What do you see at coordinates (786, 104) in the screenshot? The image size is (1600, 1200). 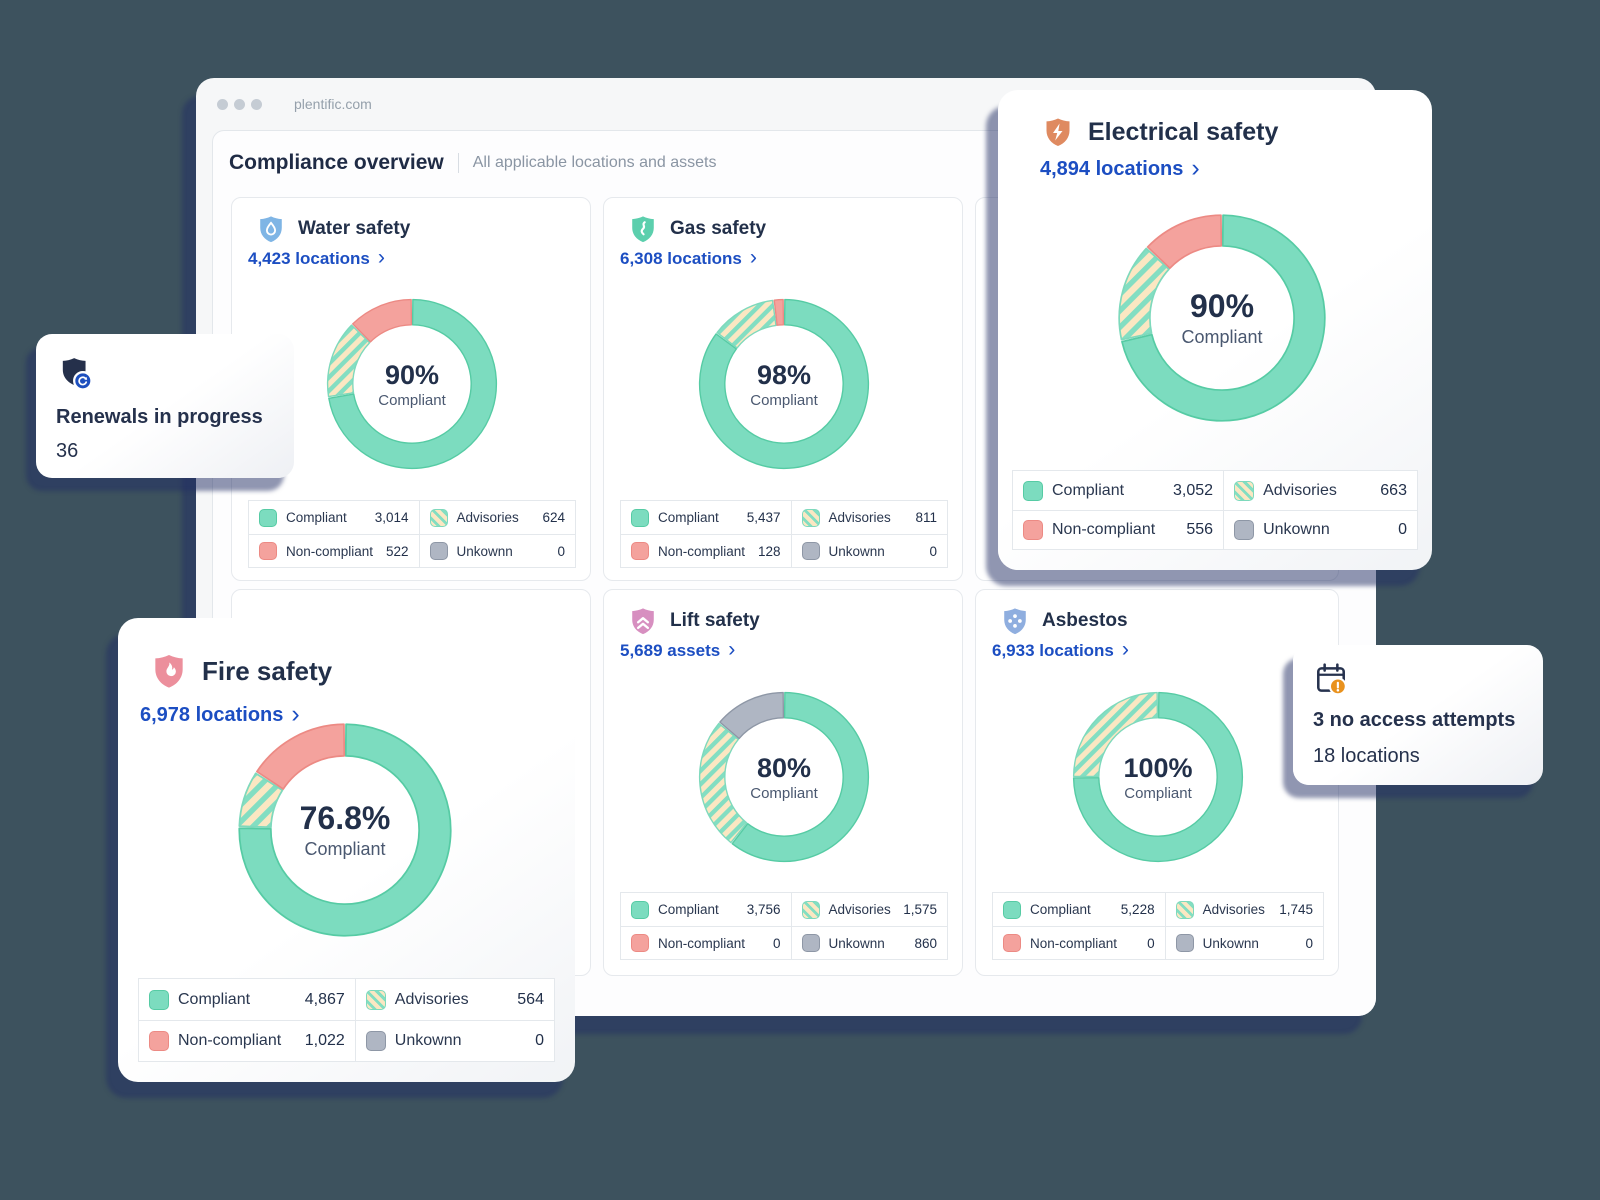 I see `browser-titlebar: plentific.com` at bounding box center [786, 104].